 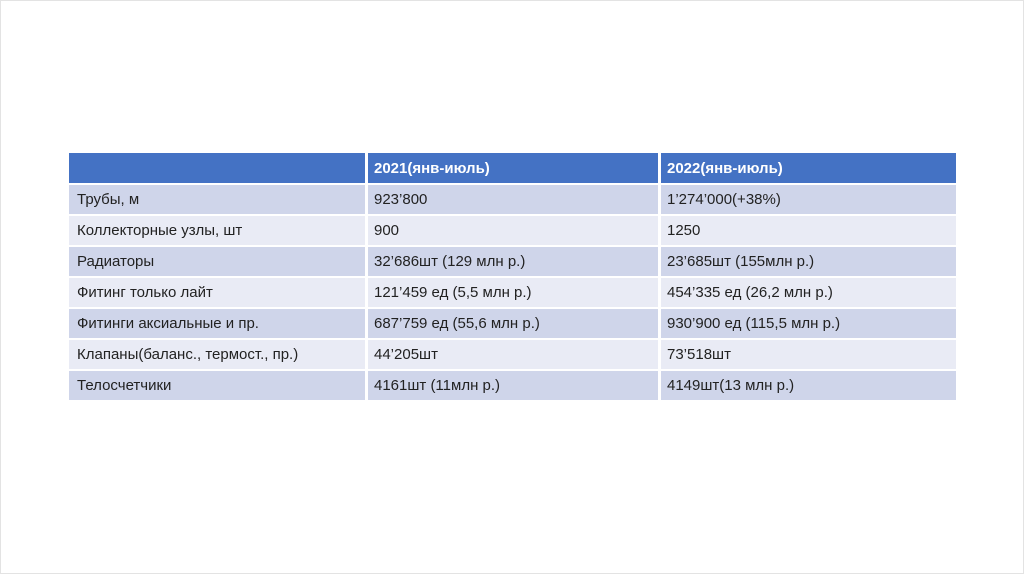 I want to click on value-cell-2021: 923’800, so click(x=511, y=198).